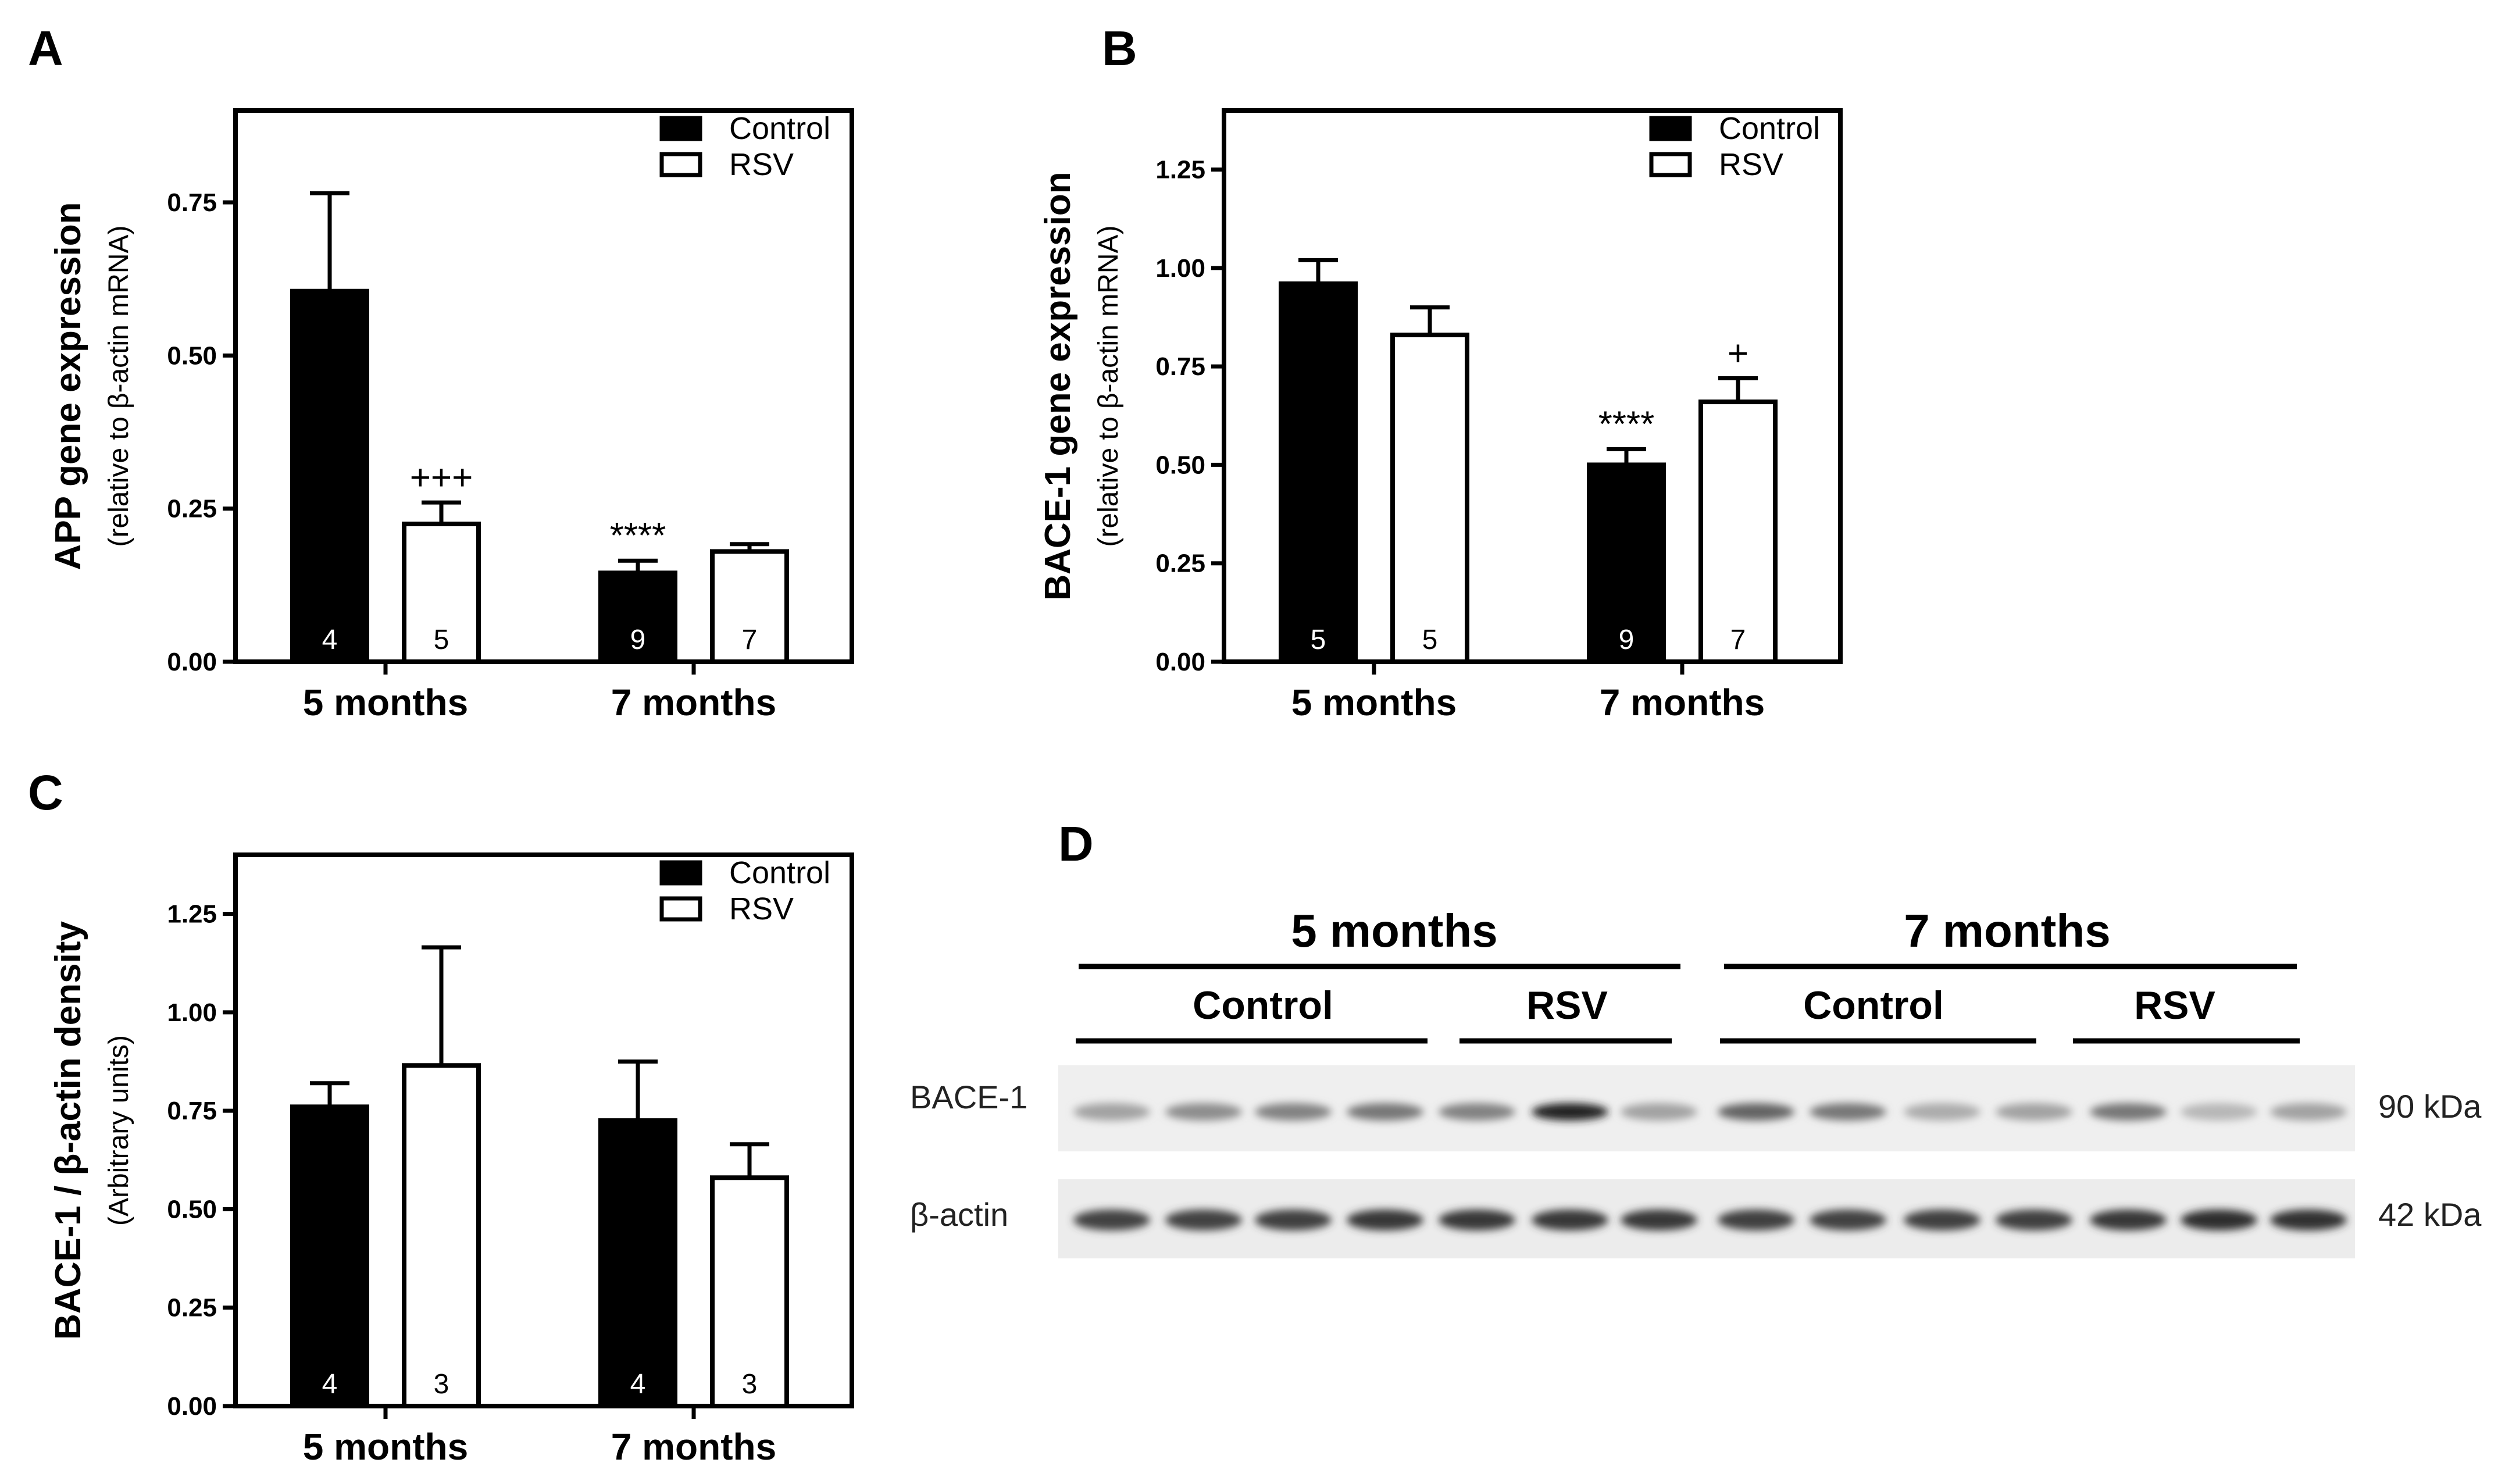 The width and height of the screenshot is (2498, 1484). I want to click on chart-b-category-label-1: 7 months, so click(1682, 702).